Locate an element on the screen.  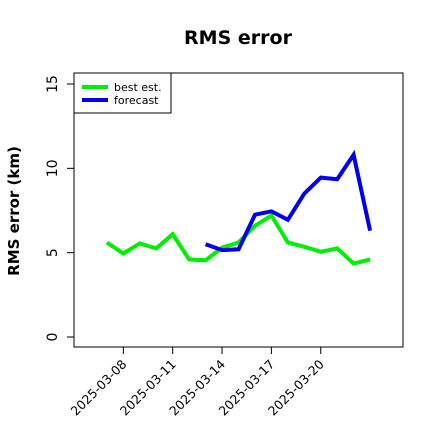
y-tick-label: 5 is located at coordinates (53, 252).